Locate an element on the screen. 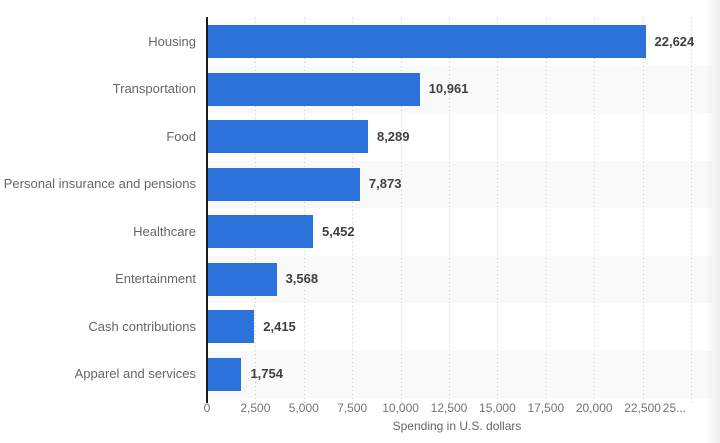 This screenshot has height=443, width=720. x-axis-title: Spending in U.S. dollars is located at coordinates (457, 426).